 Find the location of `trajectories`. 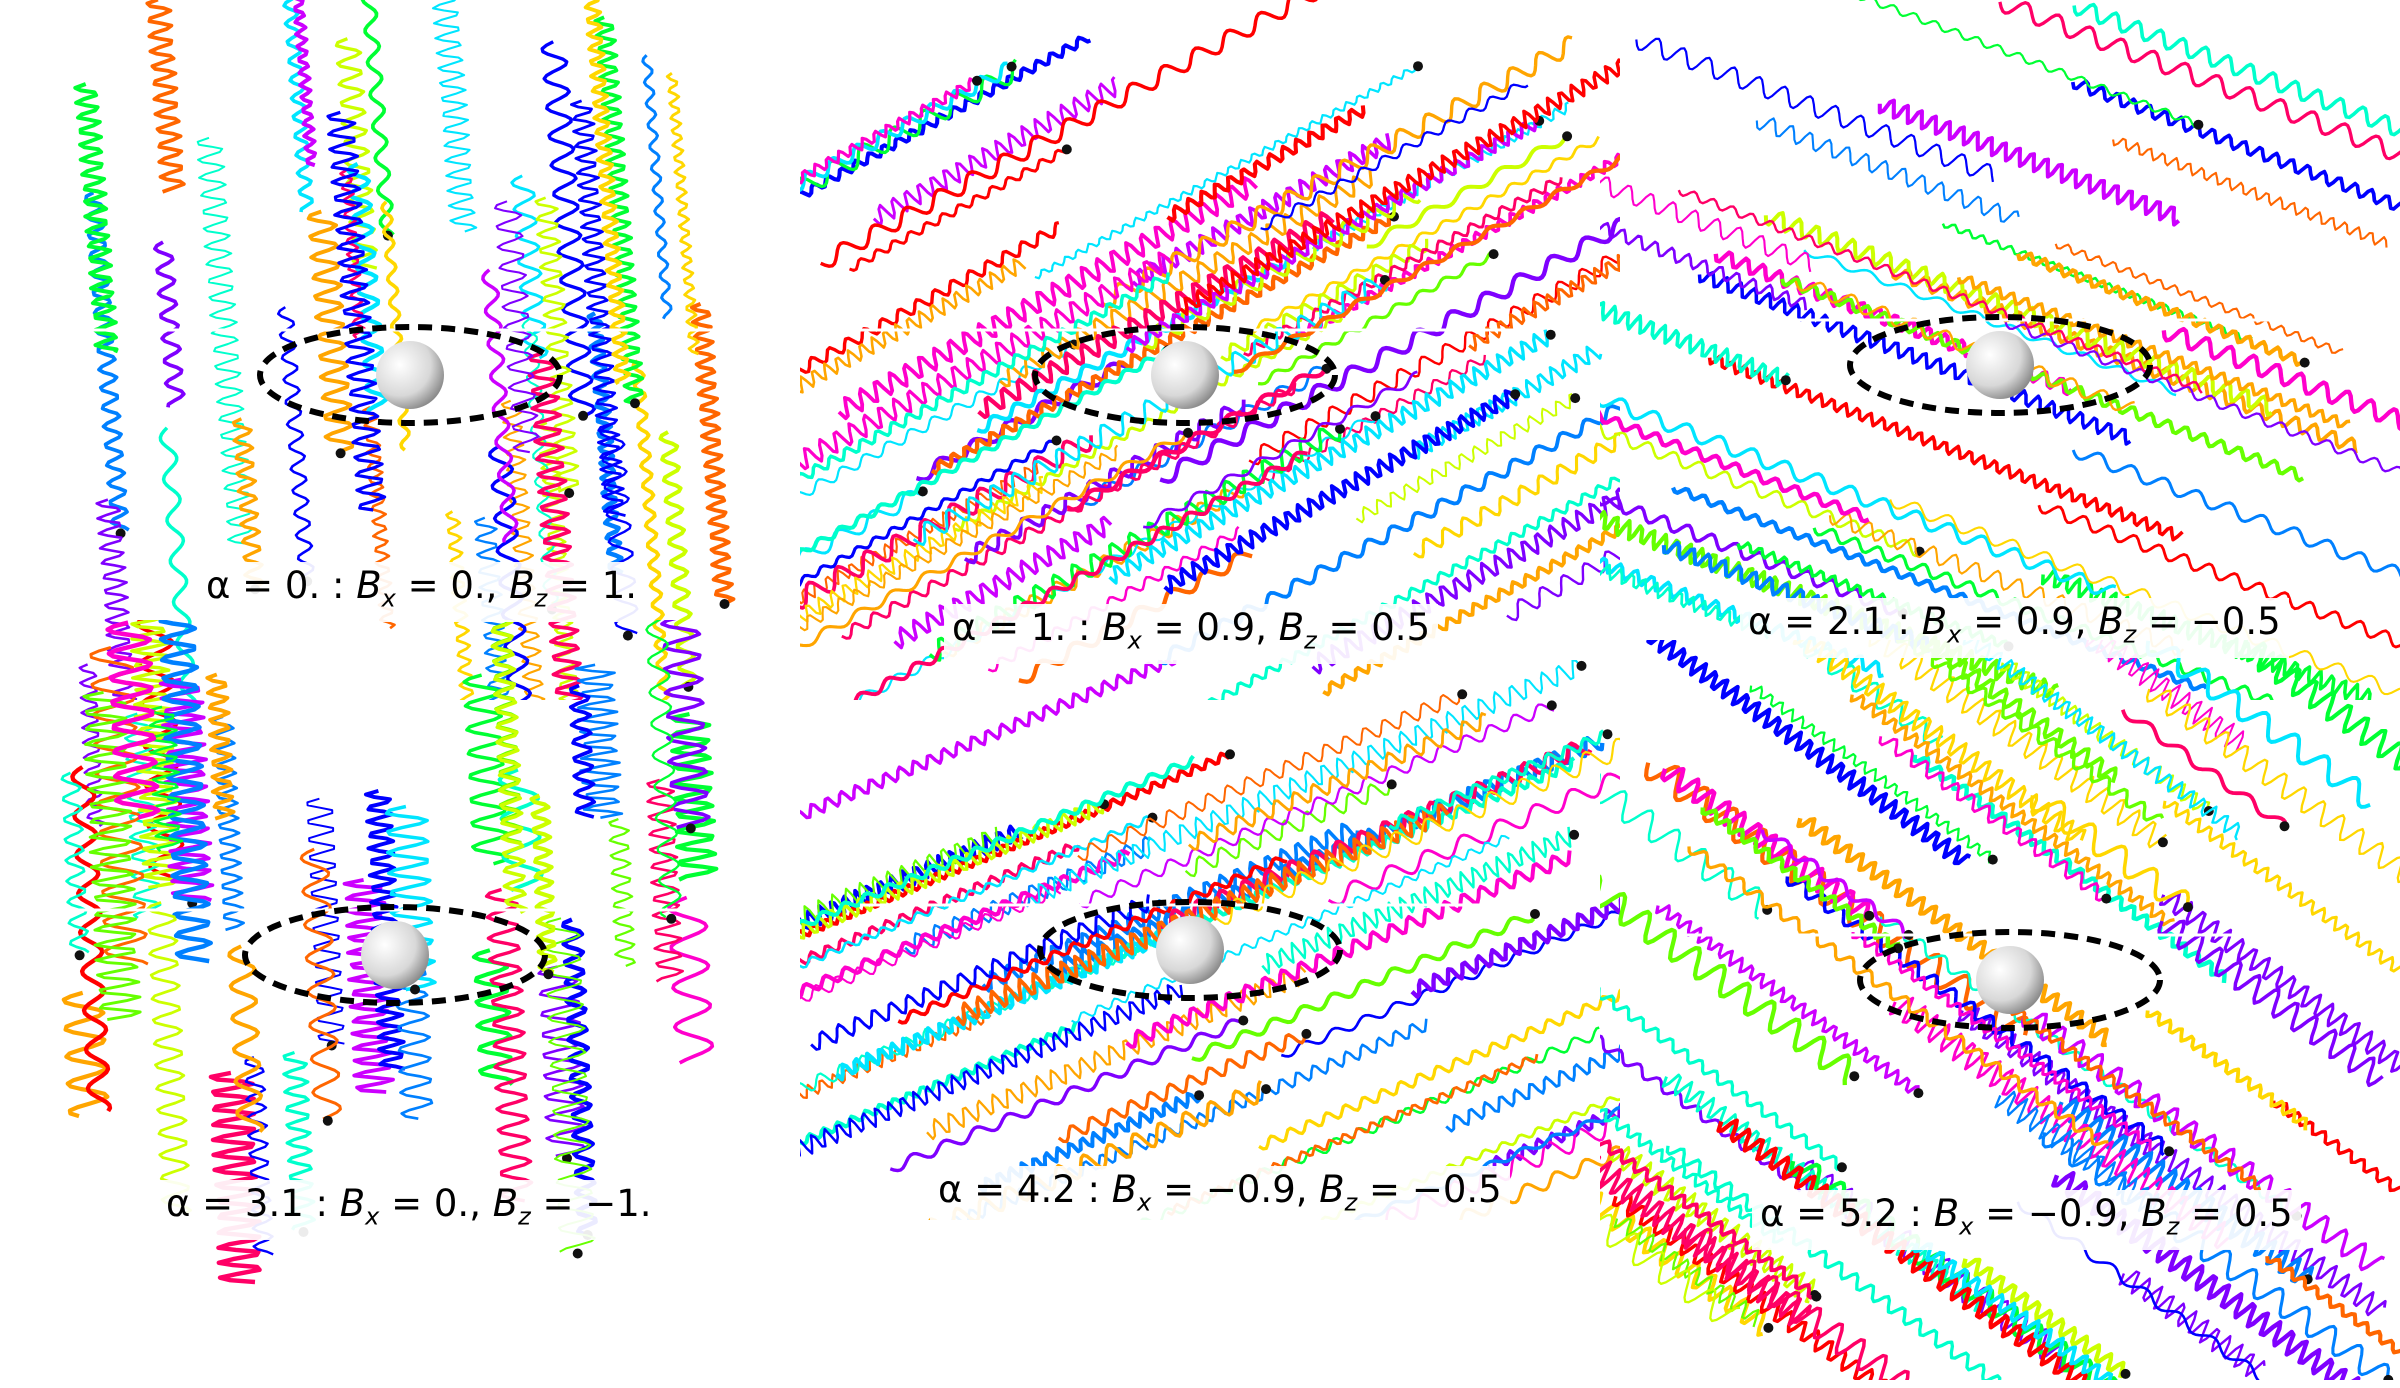

trajectories is located at coordinates (404, 350).